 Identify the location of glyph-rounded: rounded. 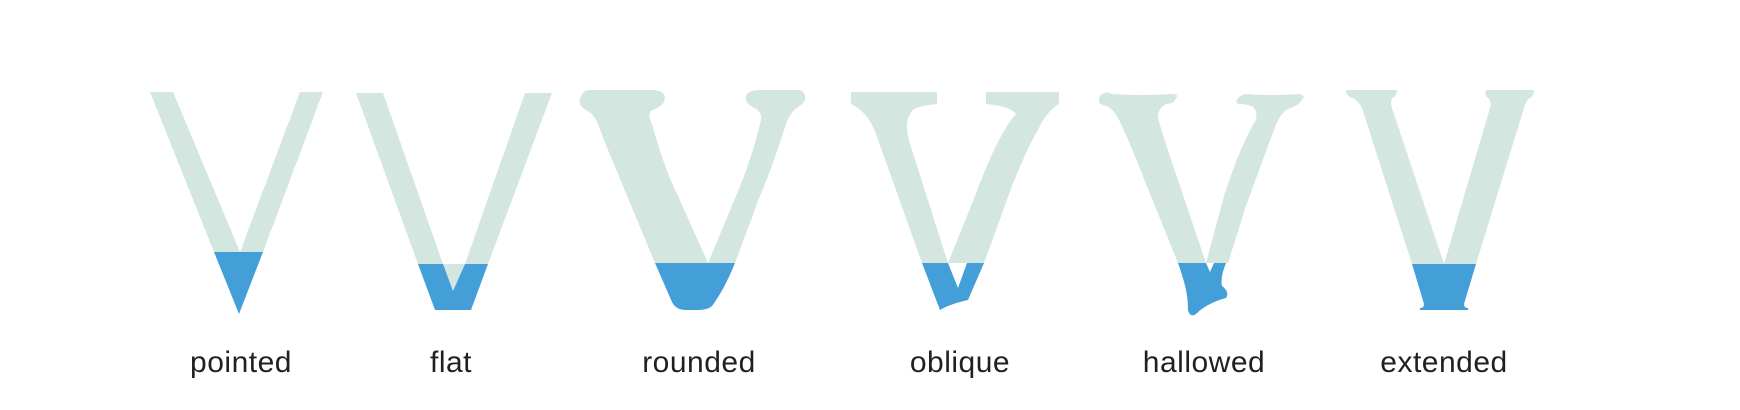
(692, 234).